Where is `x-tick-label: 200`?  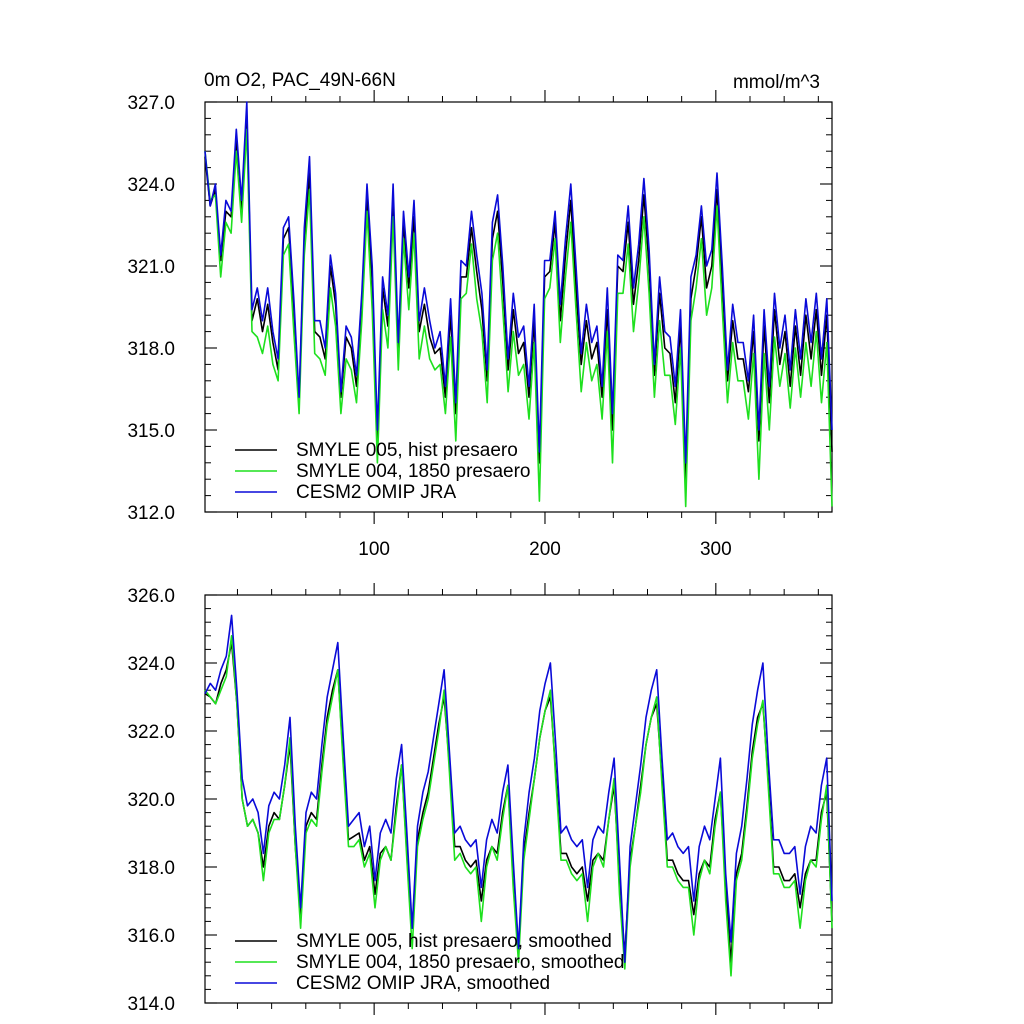
x-tick-label: 200 is located at coordinates (545, 549).